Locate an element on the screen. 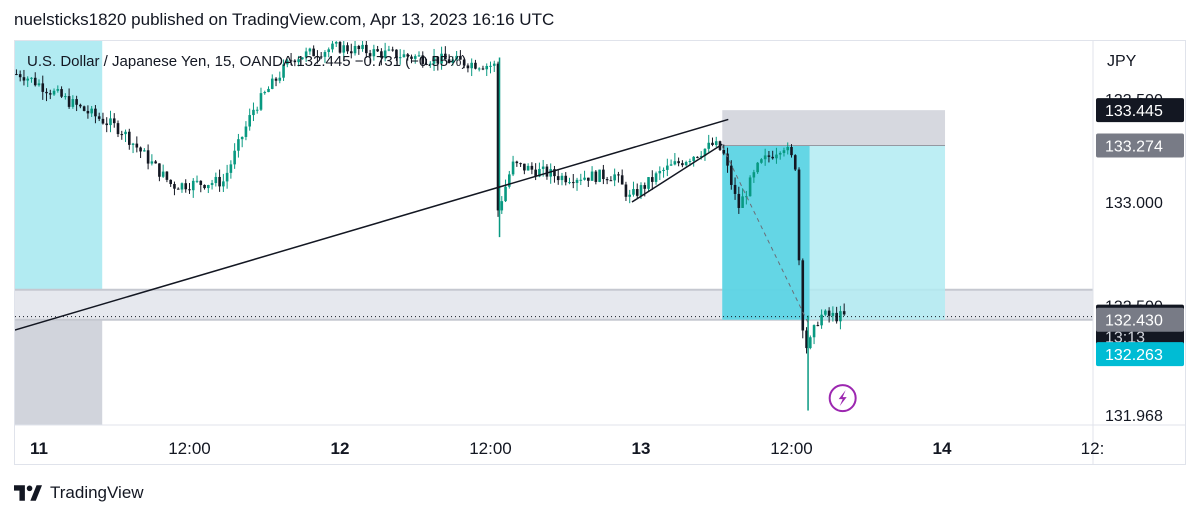 The image size is (1200, 518). footer-brand: TradingView is located at coordinates (79, 493).